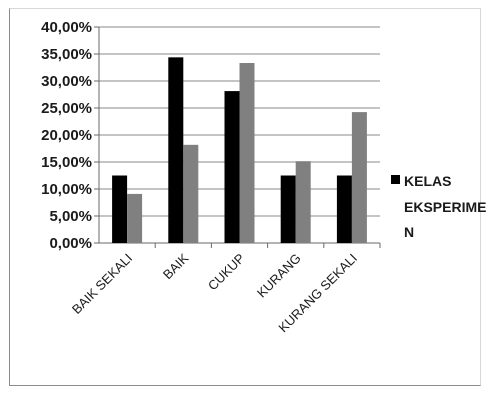  I want to click on legend-swatch, so click(395, 179).